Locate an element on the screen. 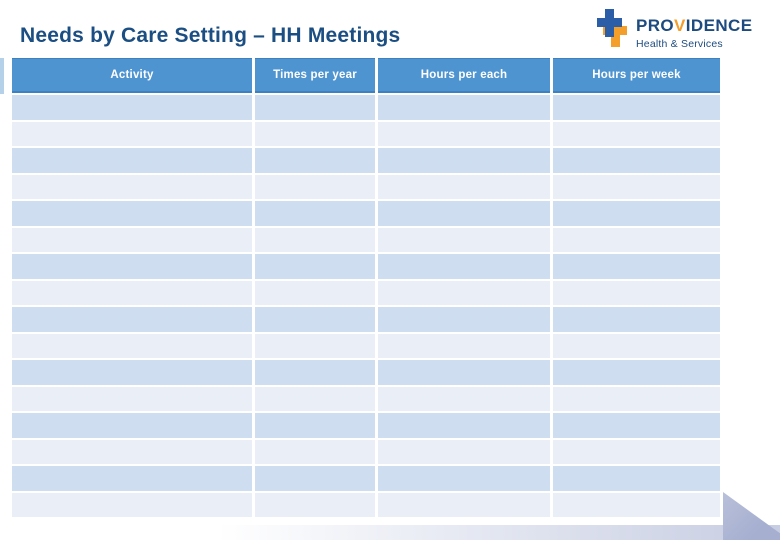  corner-triangle is located at coordinates (751, 516).